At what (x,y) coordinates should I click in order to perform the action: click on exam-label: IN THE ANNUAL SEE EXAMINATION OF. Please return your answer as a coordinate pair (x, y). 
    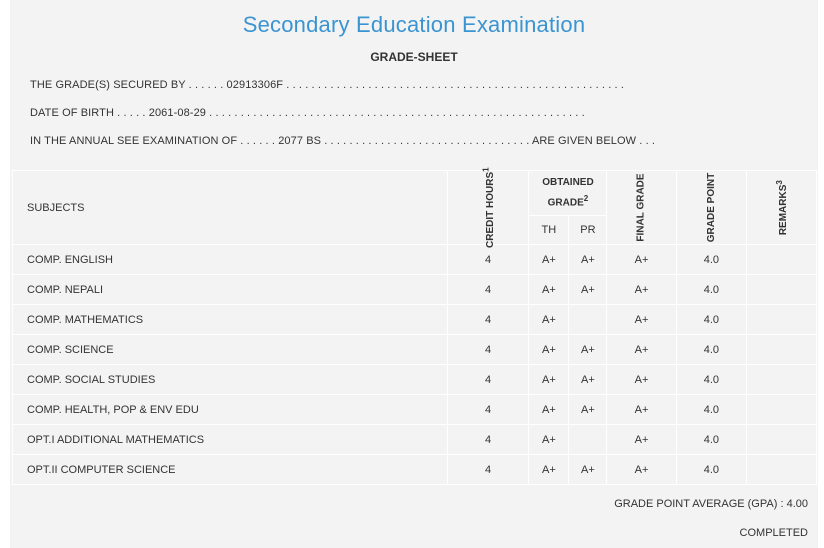
    Looking at the image, I should click on (134, 141).